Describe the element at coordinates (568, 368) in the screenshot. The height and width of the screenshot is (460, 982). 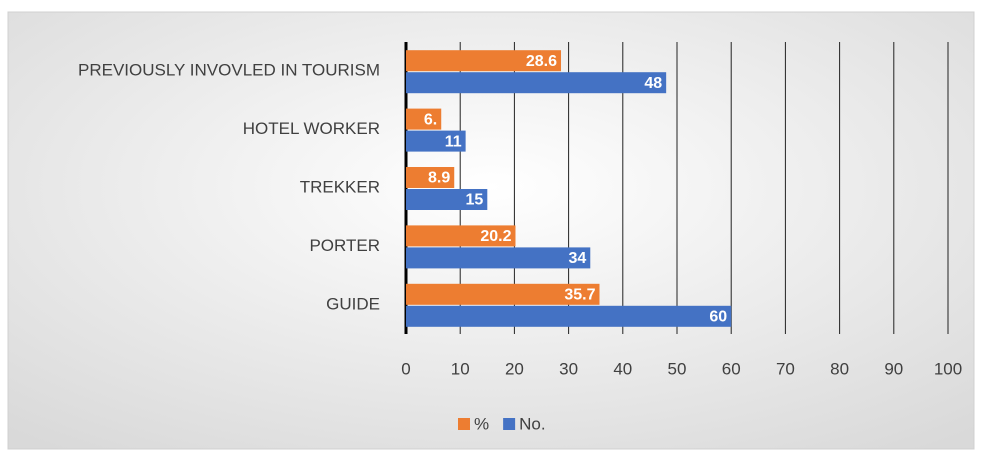
I see `x-tick-label: 30` at that location.